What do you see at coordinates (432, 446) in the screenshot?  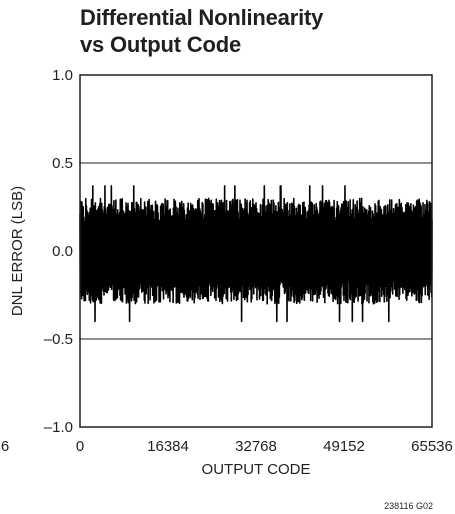 I see `x-tick-label: 65536` at bounding box center [432, 446].